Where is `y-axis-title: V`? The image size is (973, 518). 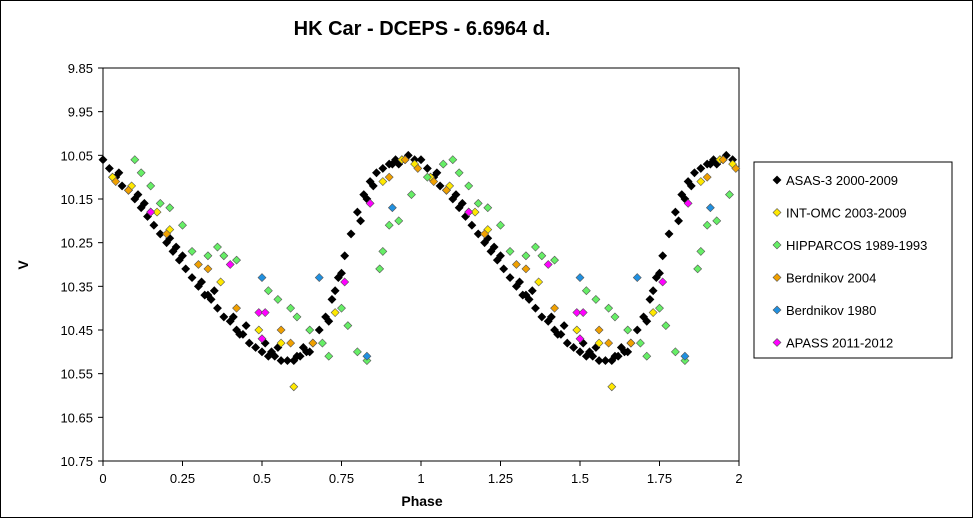
y-axis-title: V is located at coordinates (23, 265).